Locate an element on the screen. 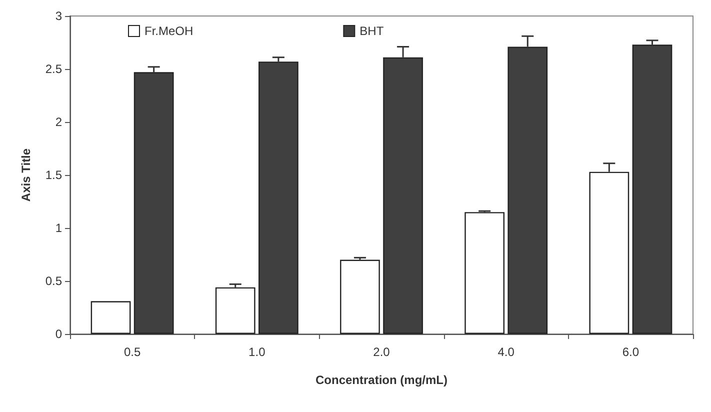 The image size is (711, 412). y-axis-title: Axis Title is located at coordinates (26, 175).